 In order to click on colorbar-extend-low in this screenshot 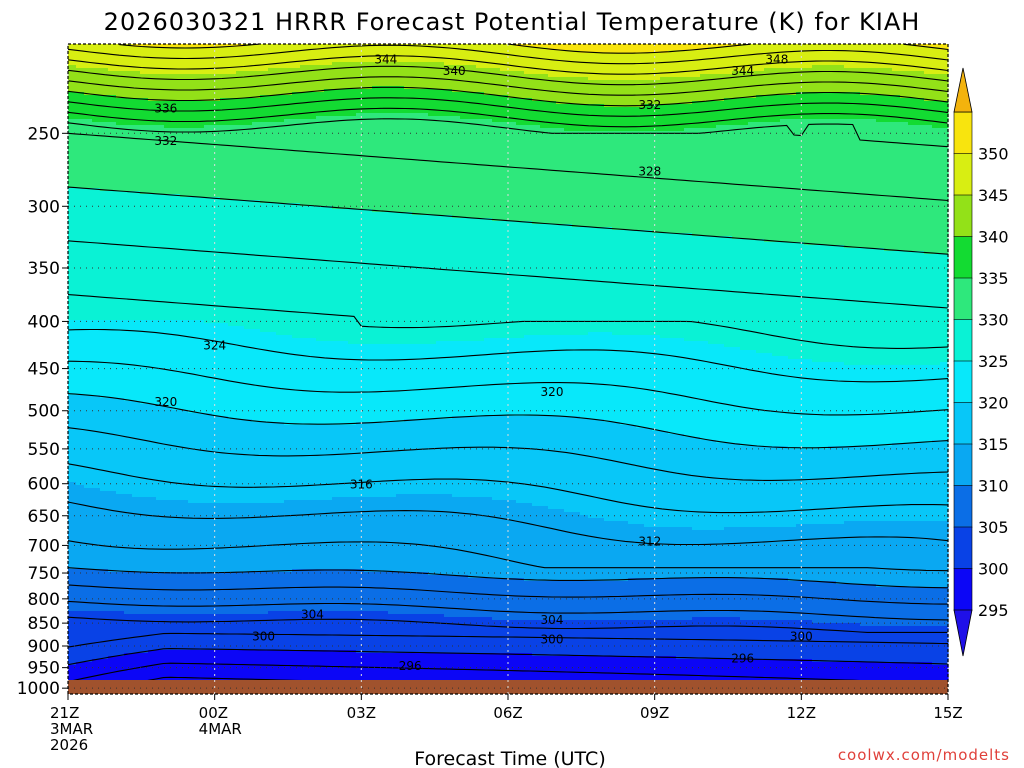, I will do `click(963, 633)`.